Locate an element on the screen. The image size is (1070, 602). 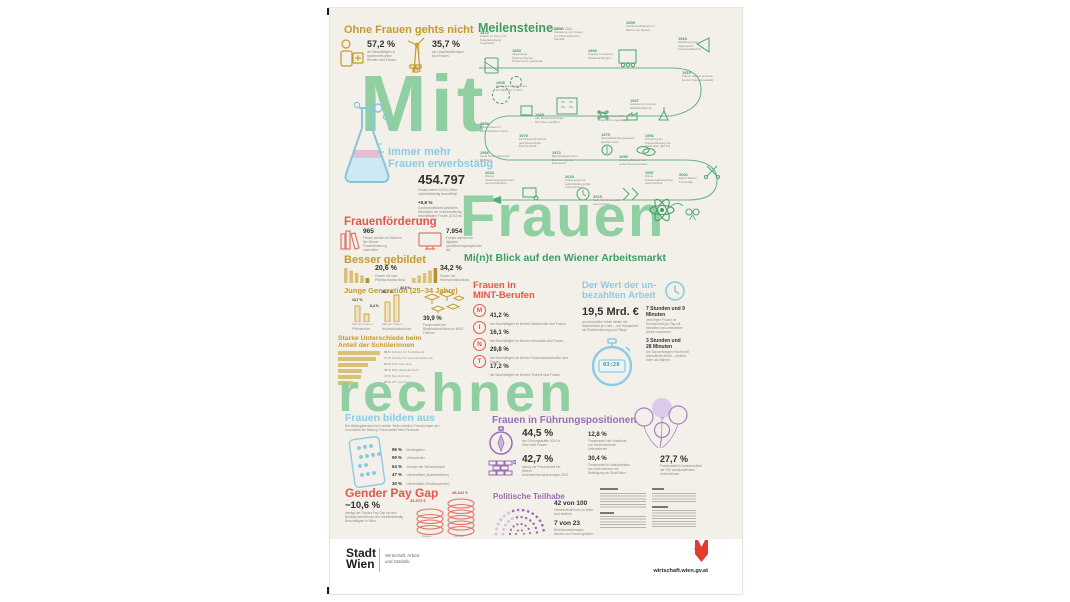
stat-mint-abschluesse-value: 39,9 % is located at coordinates (432, 319).